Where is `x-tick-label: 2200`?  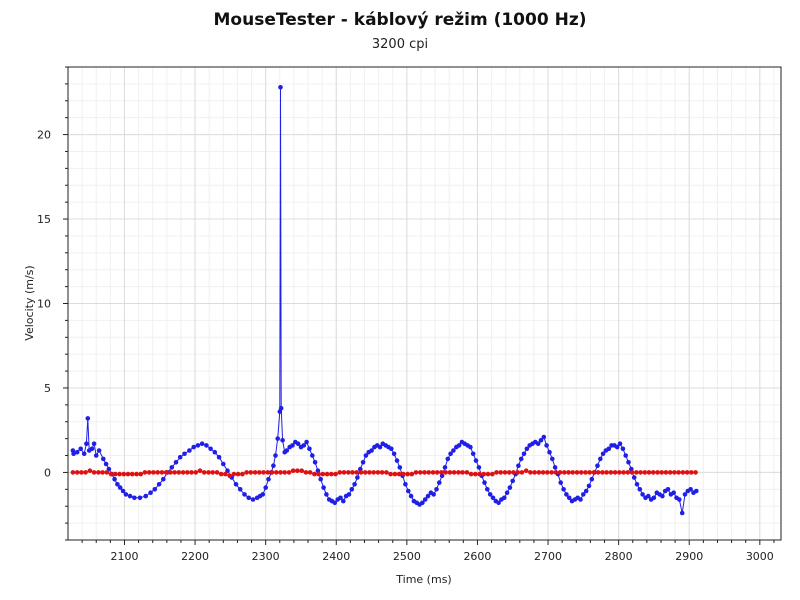 x-tick-label: 2200 is located at coordinates (195, 556).